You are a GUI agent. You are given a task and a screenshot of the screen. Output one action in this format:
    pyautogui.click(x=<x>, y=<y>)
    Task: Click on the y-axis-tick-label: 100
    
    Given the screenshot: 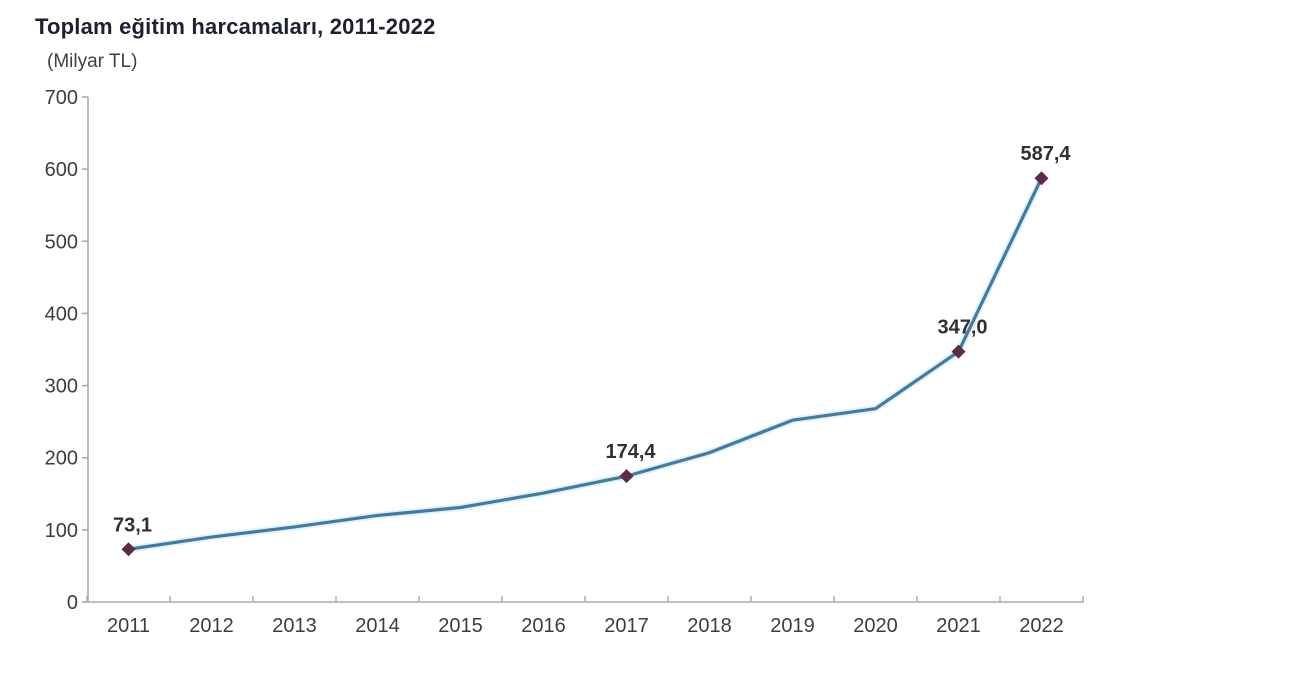 What is the action you would take?
    pyautogui.click(x=61, y=531)
    